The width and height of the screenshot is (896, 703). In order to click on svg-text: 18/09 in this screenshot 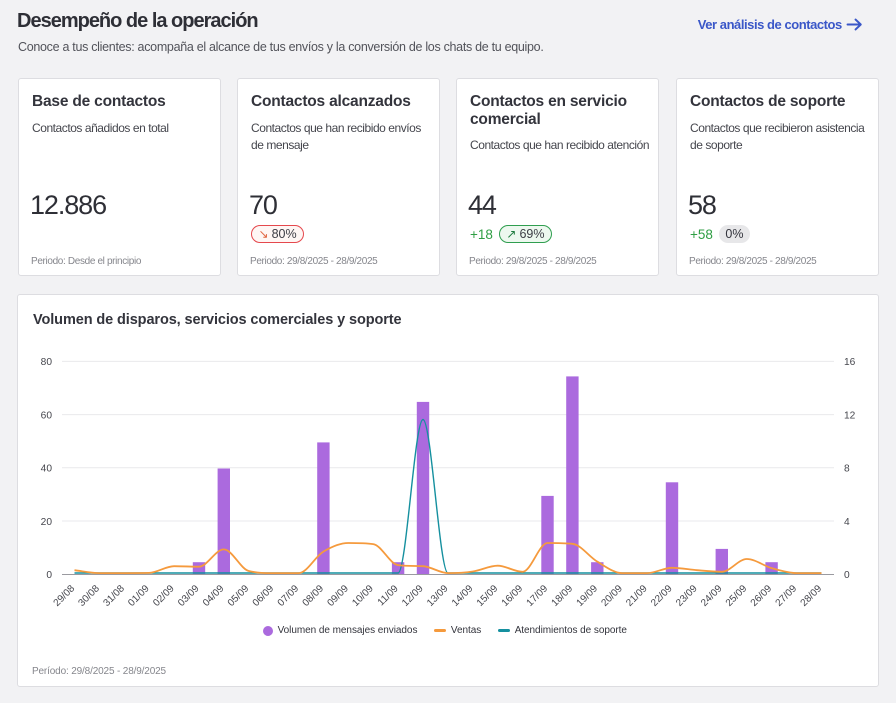, I will do `click(563, 596)`.